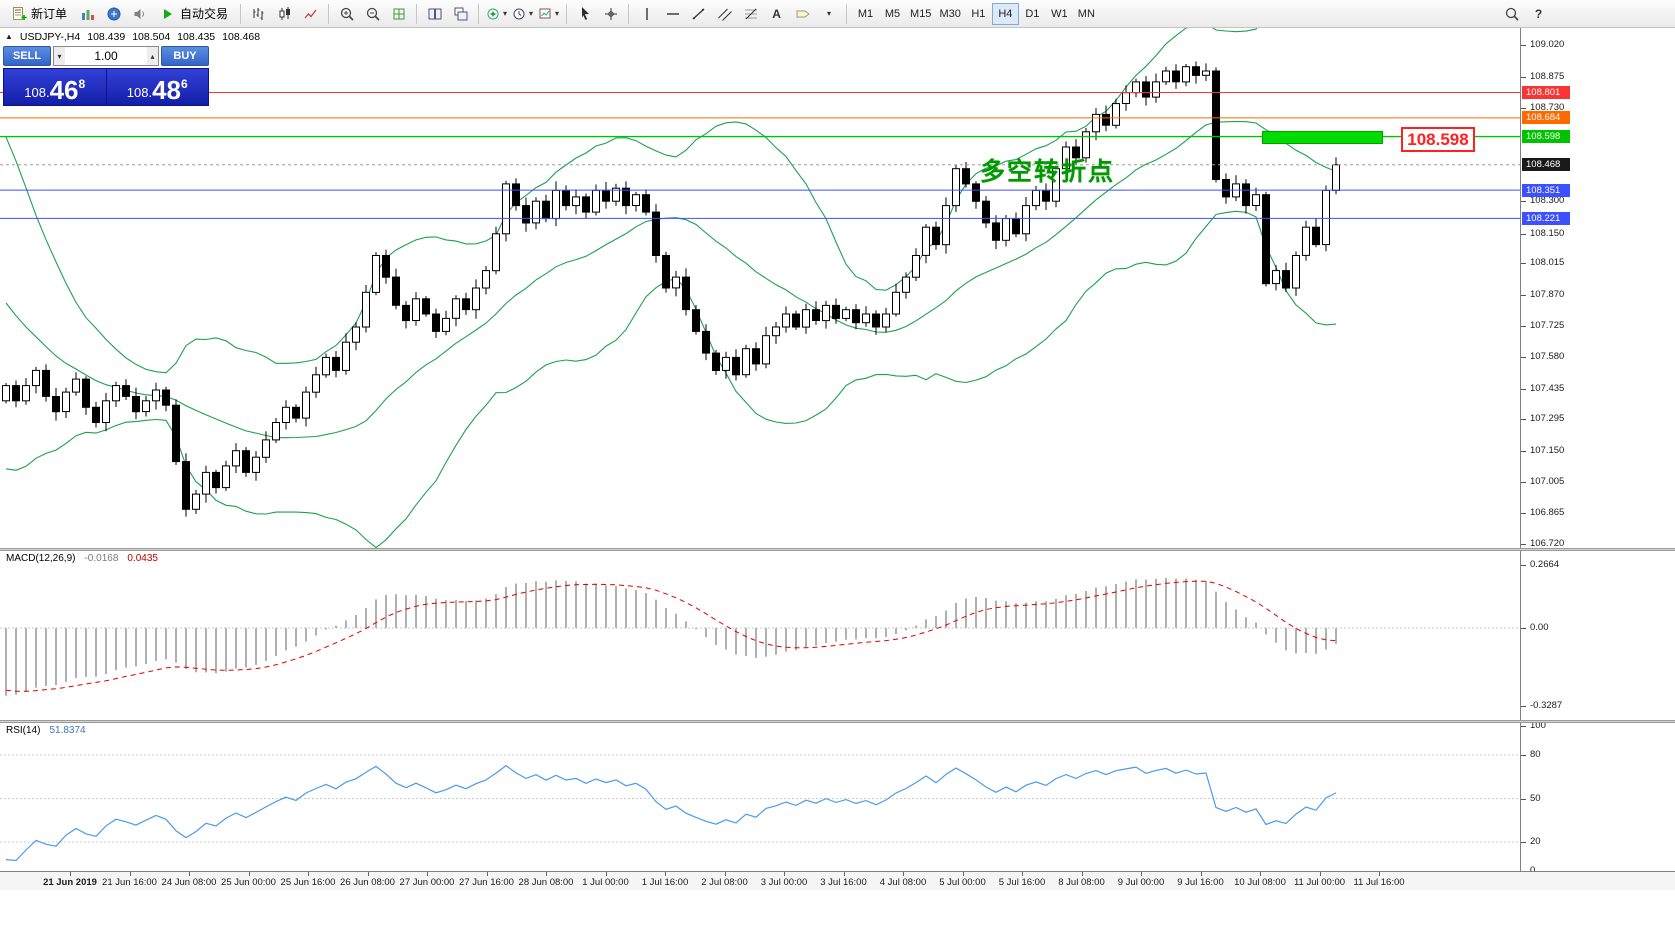  I want to click on timeframe-d1: D1, so click(1032, 14).